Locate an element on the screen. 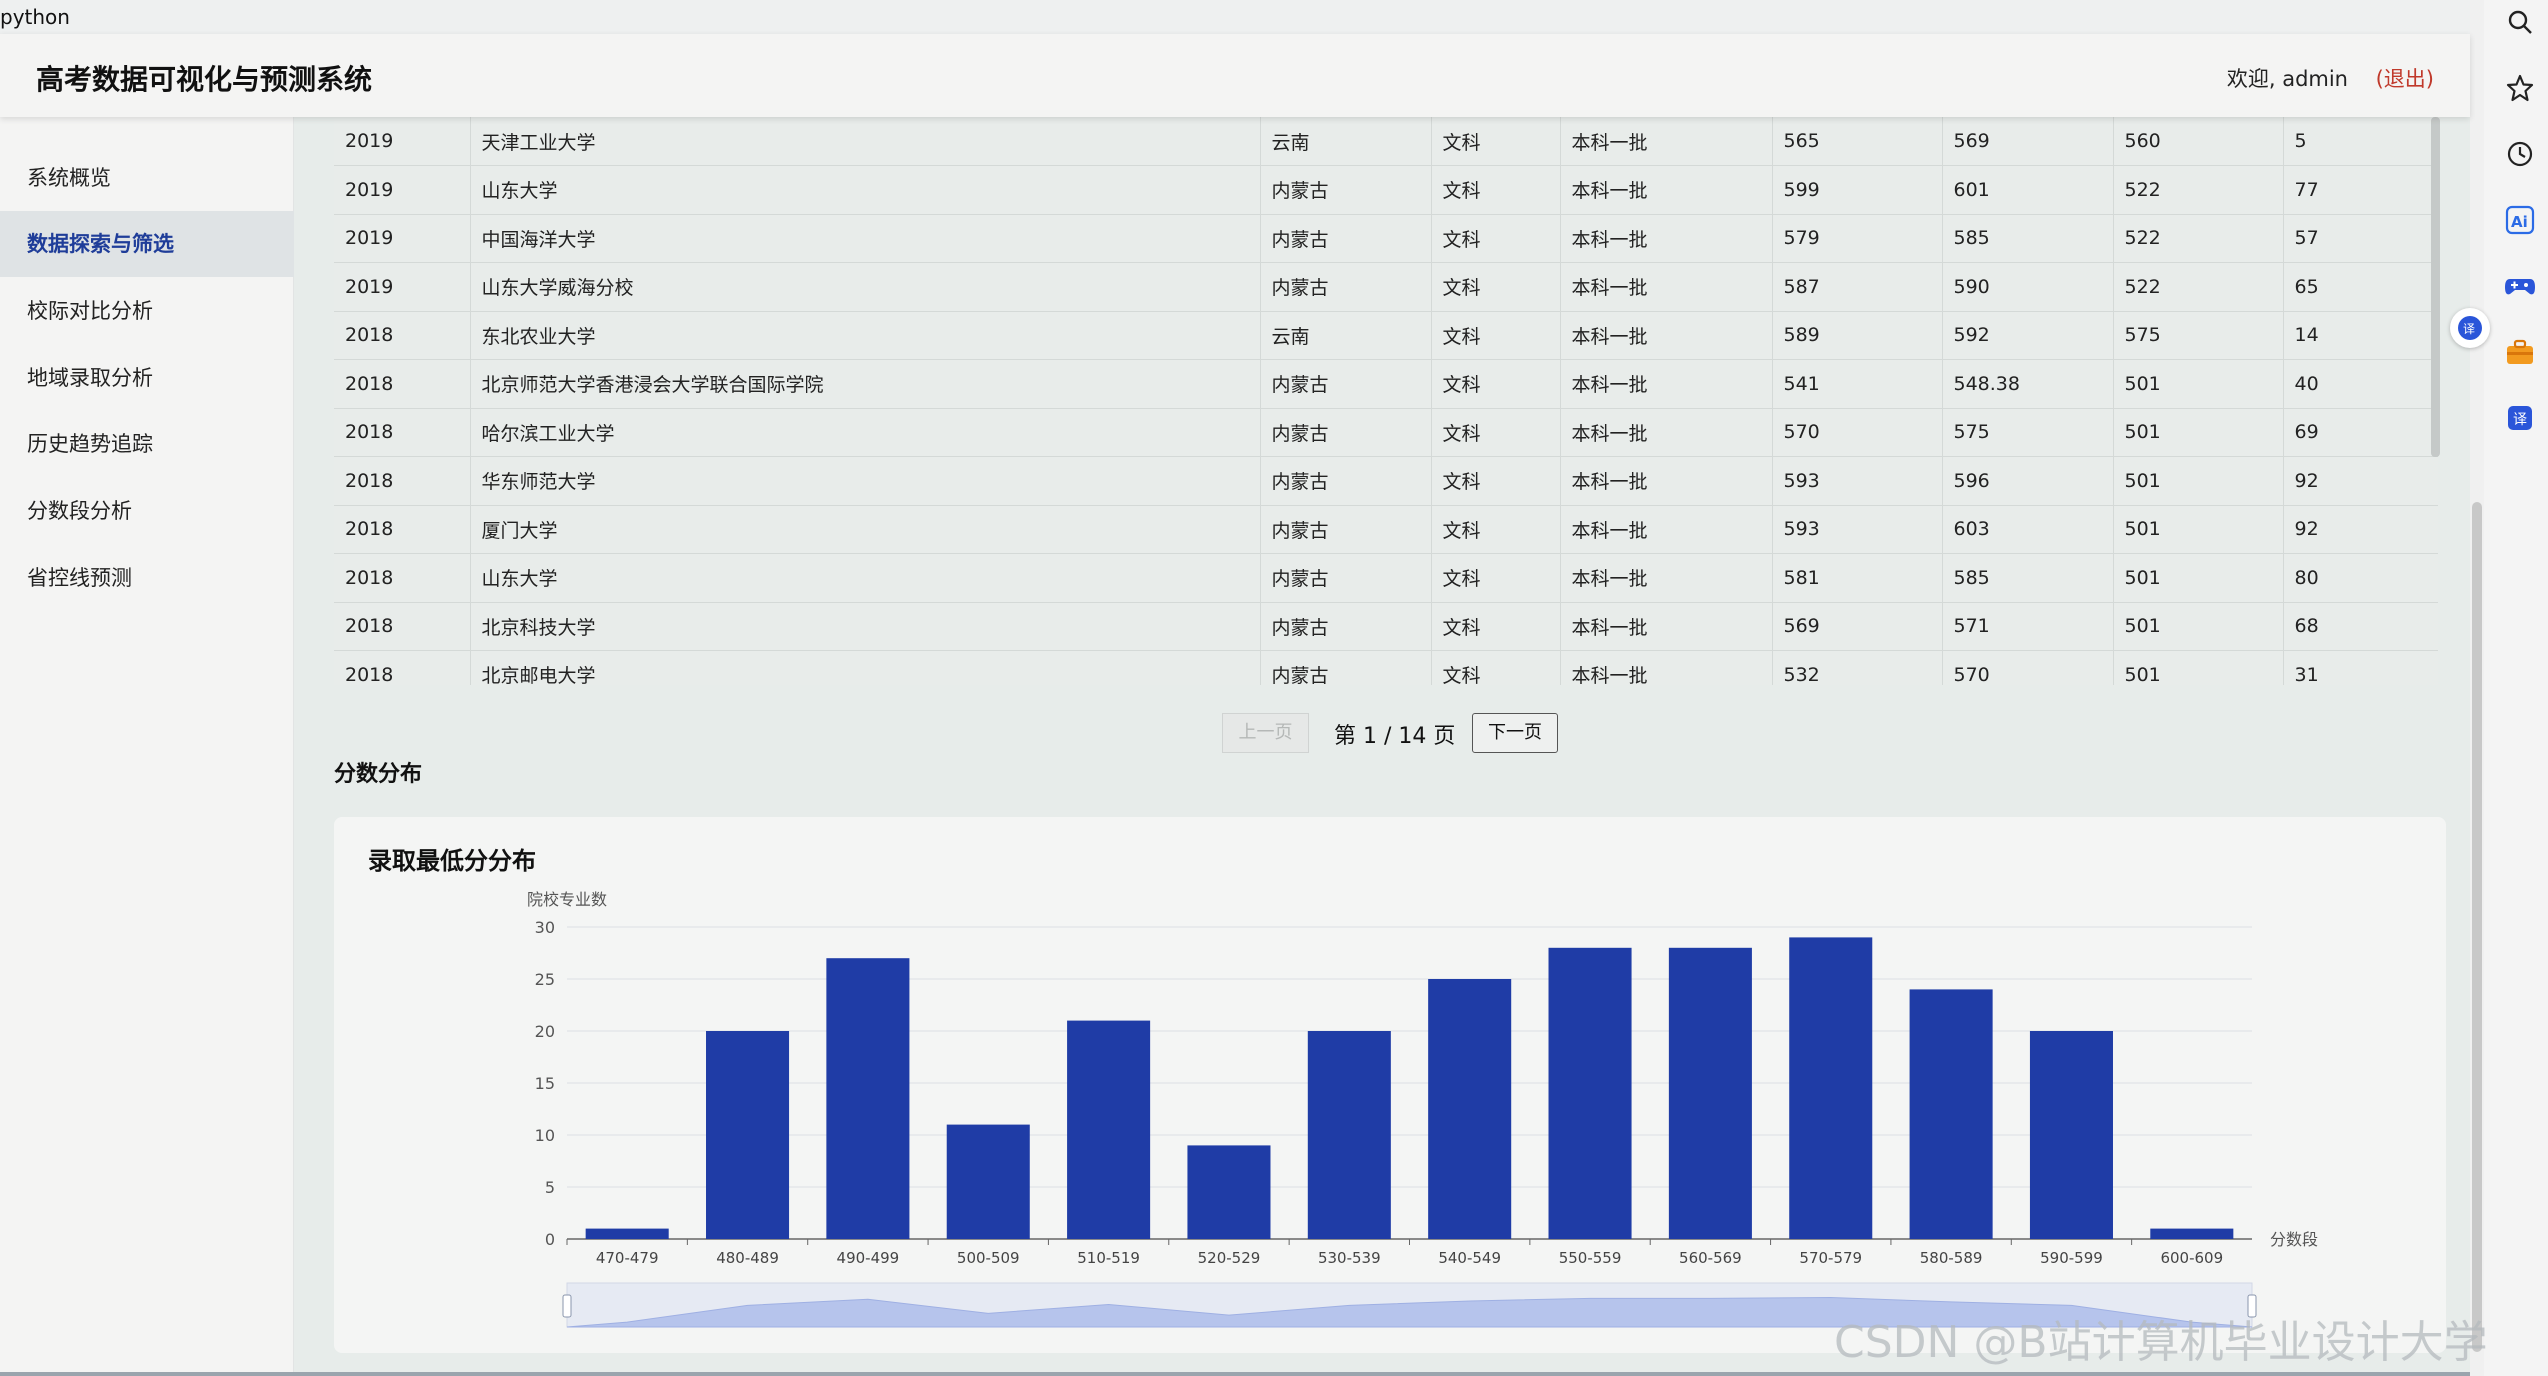 Image resolution: width=2548 pixels, height=1376 pixels. x-tick-label: 530-539 is located at coordinates (1349, 1258).